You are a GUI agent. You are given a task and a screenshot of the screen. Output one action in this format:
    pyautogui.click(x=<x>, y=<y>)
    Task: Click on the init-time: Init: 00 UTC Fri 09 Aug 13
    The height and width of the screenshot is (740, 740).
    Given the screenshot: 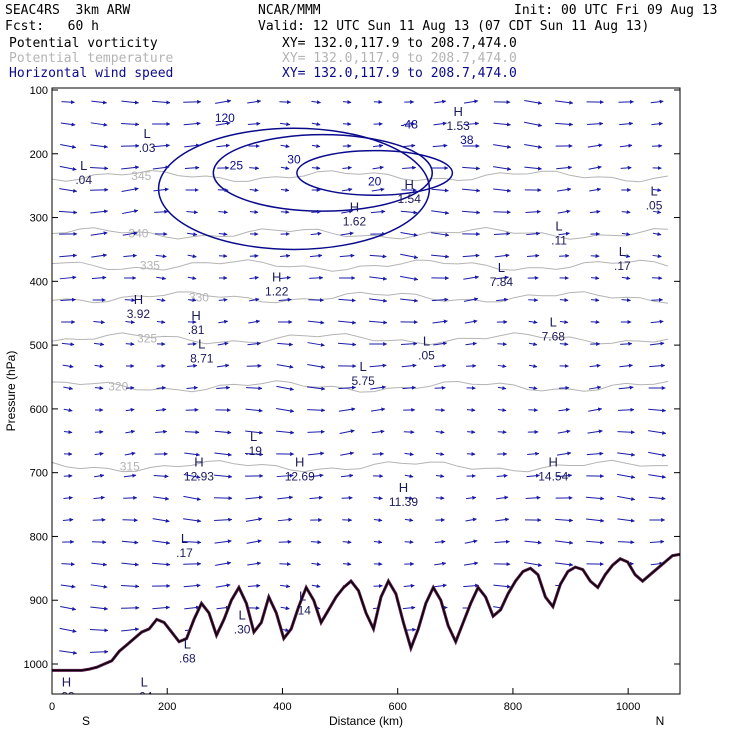 What is the action you would take?
    pyautogui.click(x=616, y=10)
    